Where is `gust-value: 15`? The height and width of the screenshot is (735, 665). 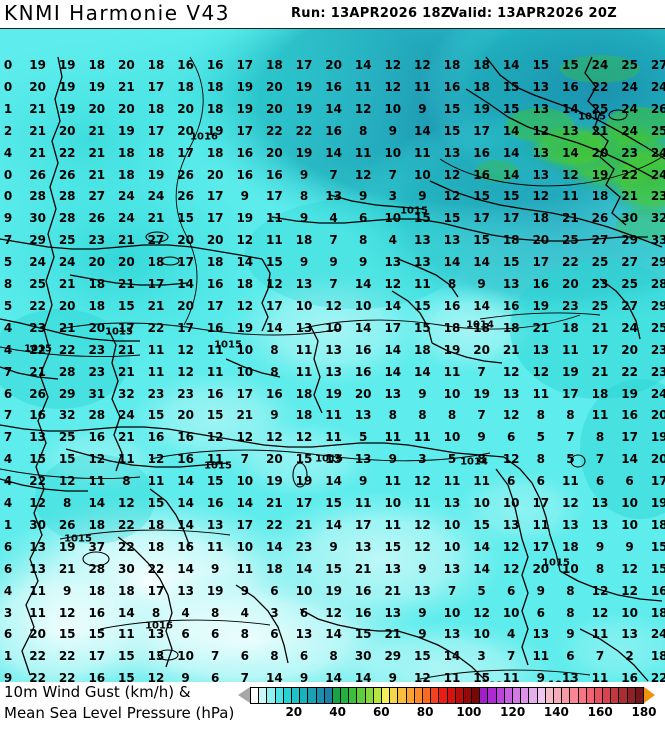
gust-value: 15 is located at coordinates (541, 65).